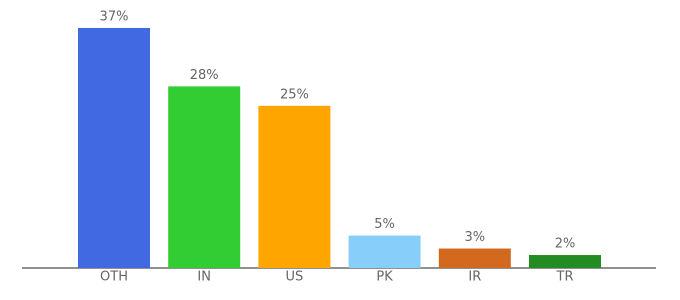  Describe the element at coordinates (204, 75) in the screenshot. I see `value-label: 28%` at that location.